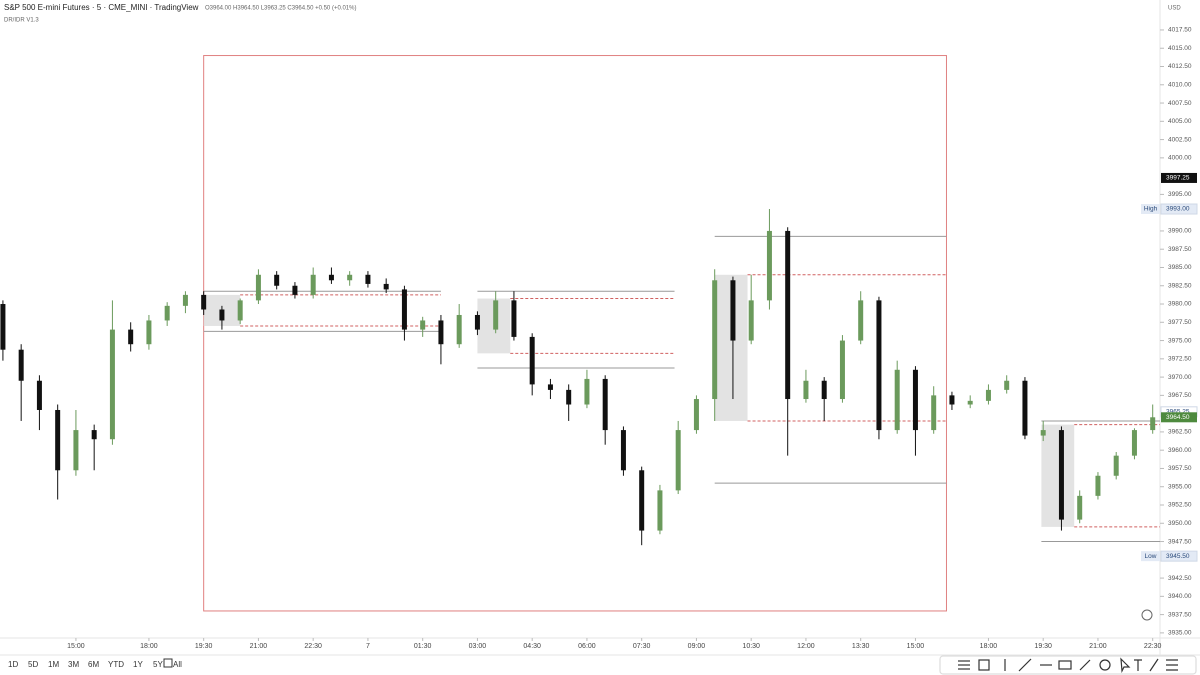 The height and width of the screenshot is (675, 1200). I want to click on x-tick-label: 7, so click(368, 646).